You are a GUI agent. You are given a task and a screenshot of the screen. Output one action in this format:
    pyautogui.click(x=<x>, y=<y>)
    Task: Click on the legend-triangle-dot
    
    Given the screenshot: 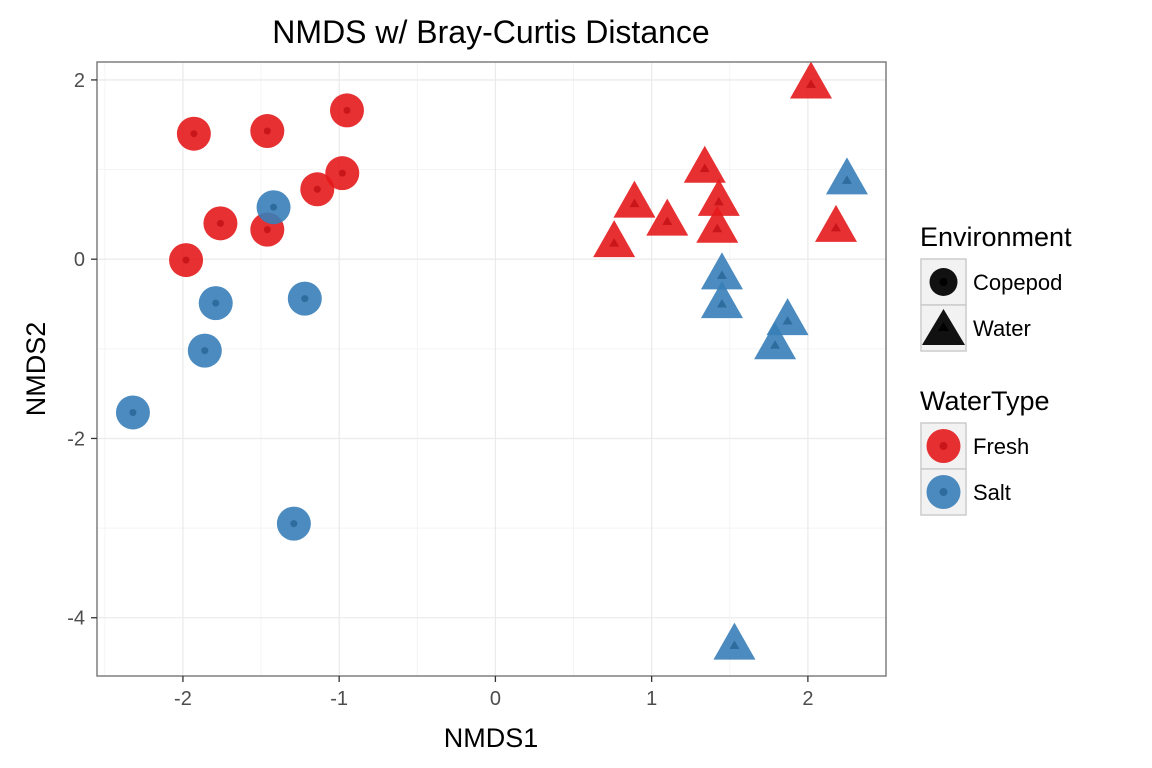 What is the action you would take?
    pyautogui.click(x=943, y=326)
    